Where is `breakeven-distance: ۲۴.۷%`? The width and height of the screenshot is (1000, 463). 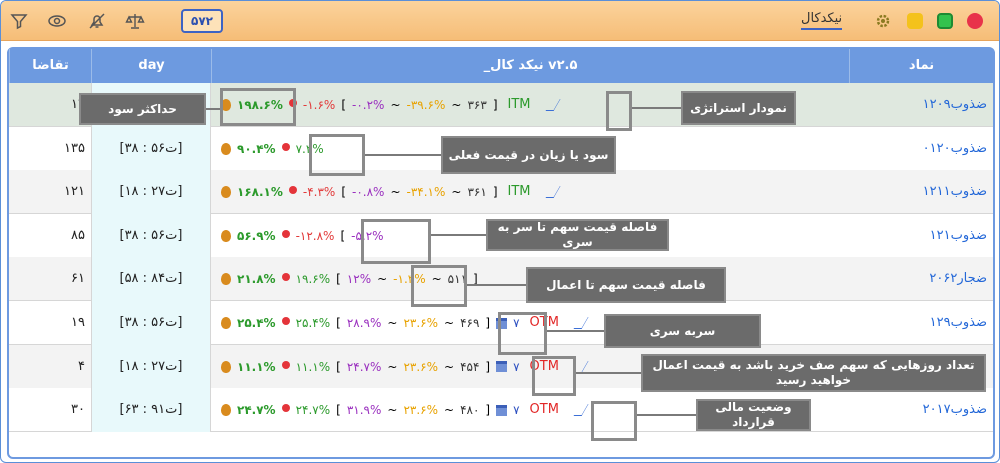 breakeven-distance: ۲۴.۷% is located at coordinates (364, 366).